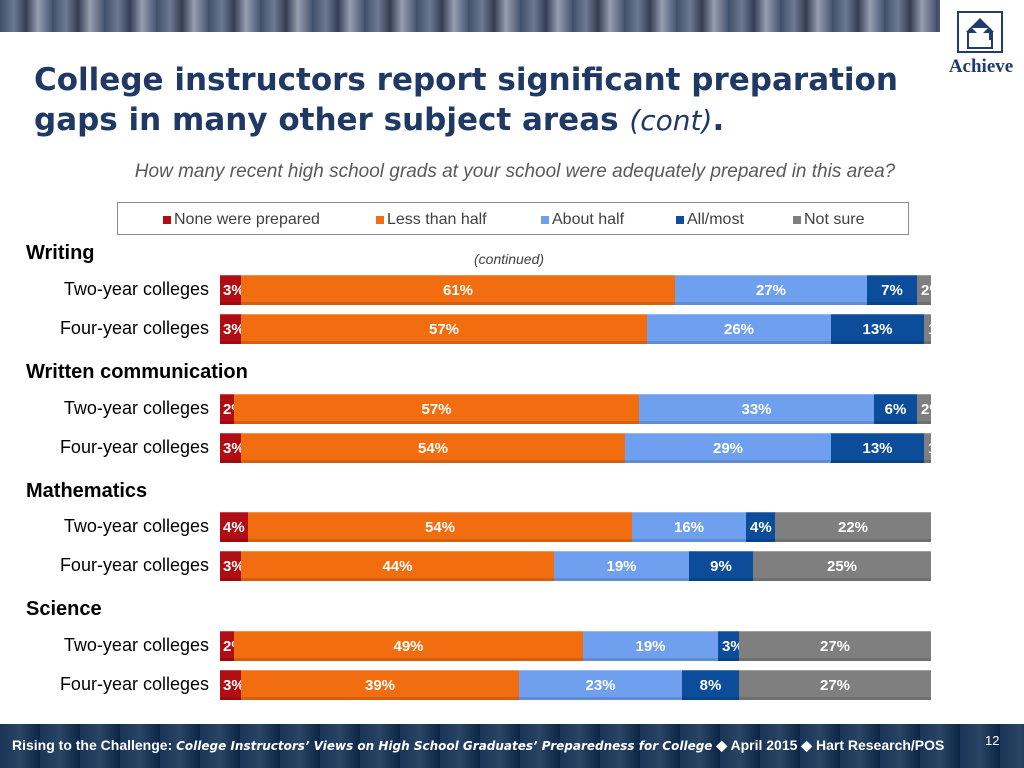 This screenshot has width=1024, height=768. I want to click on data-label: 49%, so click(408, 646).